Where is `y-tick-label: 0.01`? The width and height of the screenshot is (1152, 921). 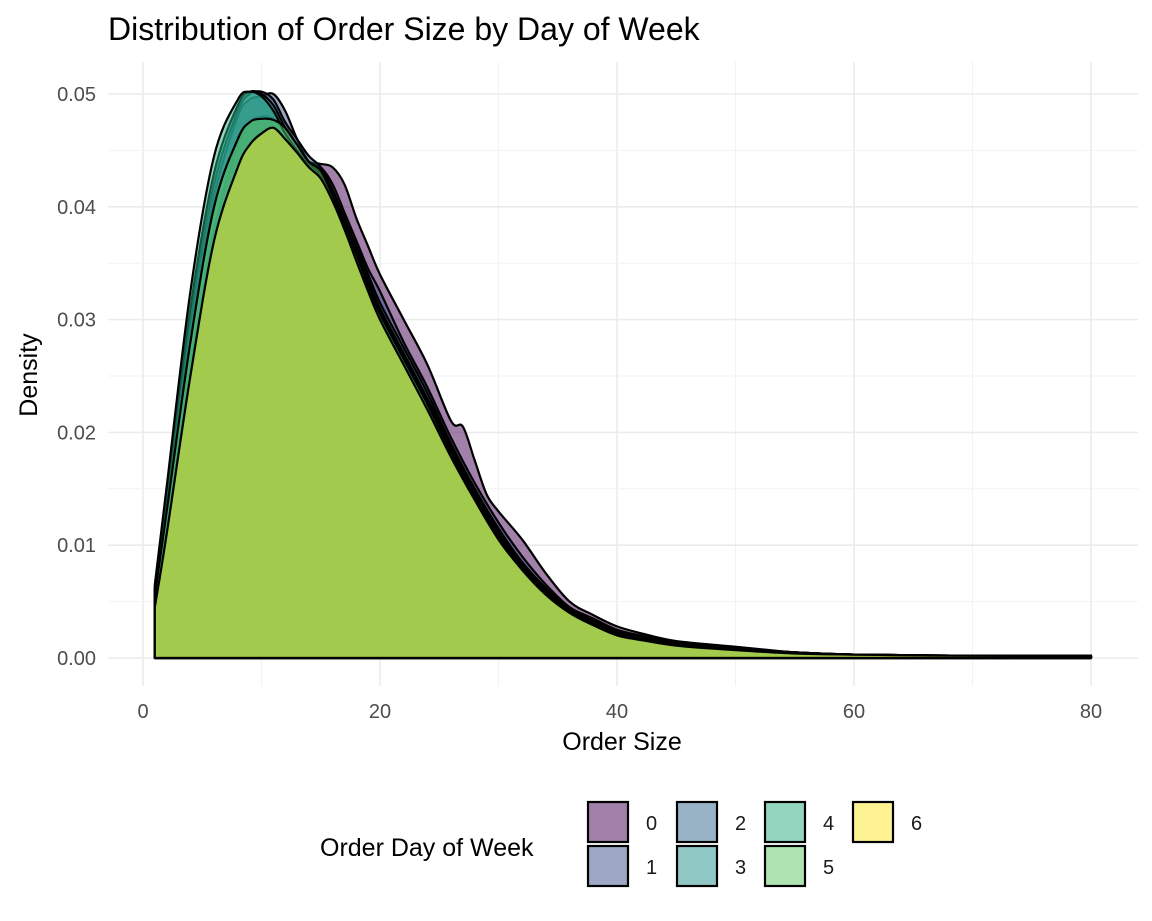 y-tick-label: 0.01 is located at coordinates (76, 546).